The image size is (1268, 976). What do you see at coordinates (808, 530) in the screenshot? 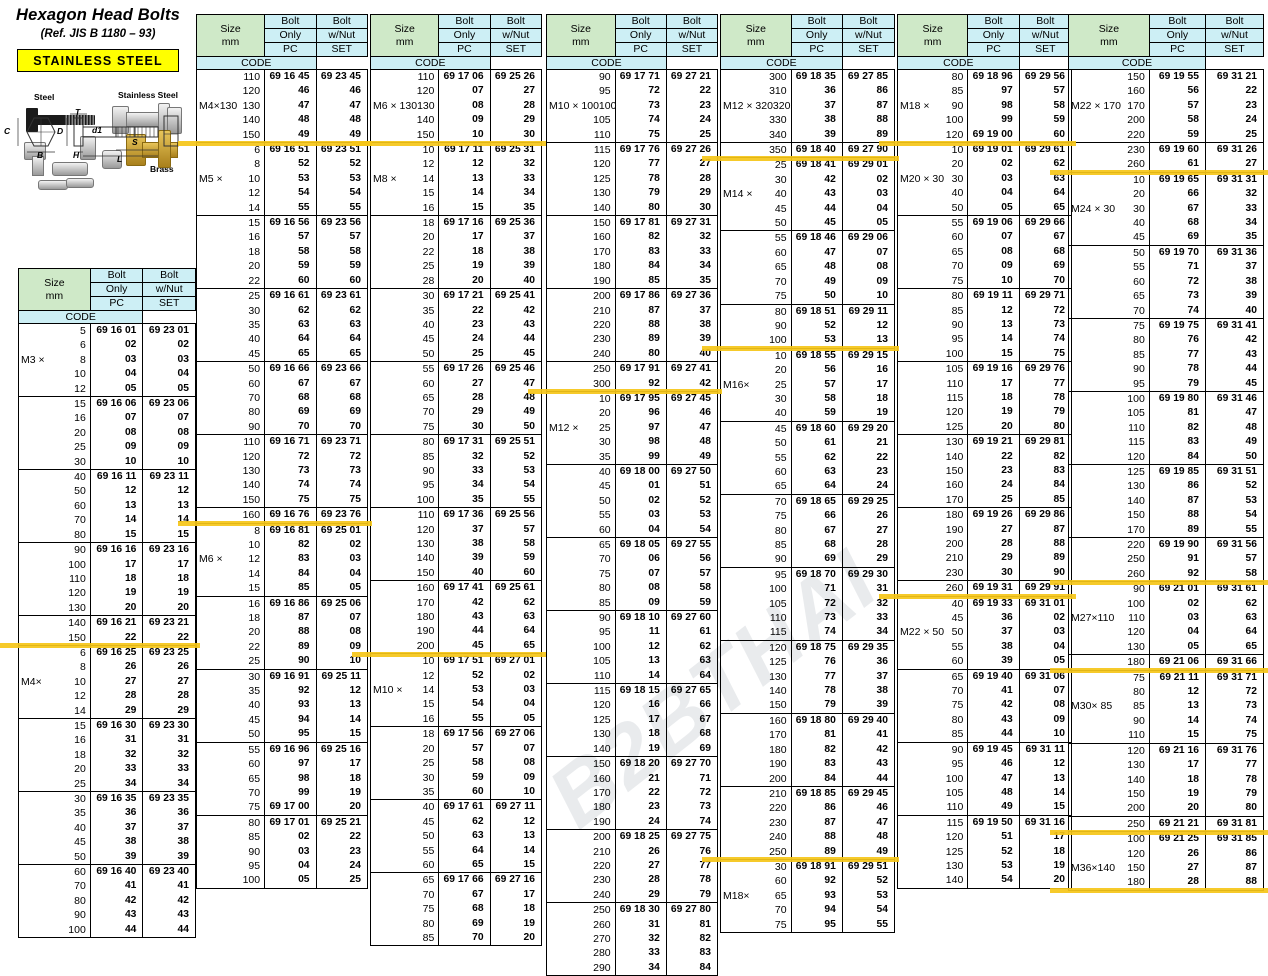
I see `table-row: 80 67 27` at bounding box center [808, 530].